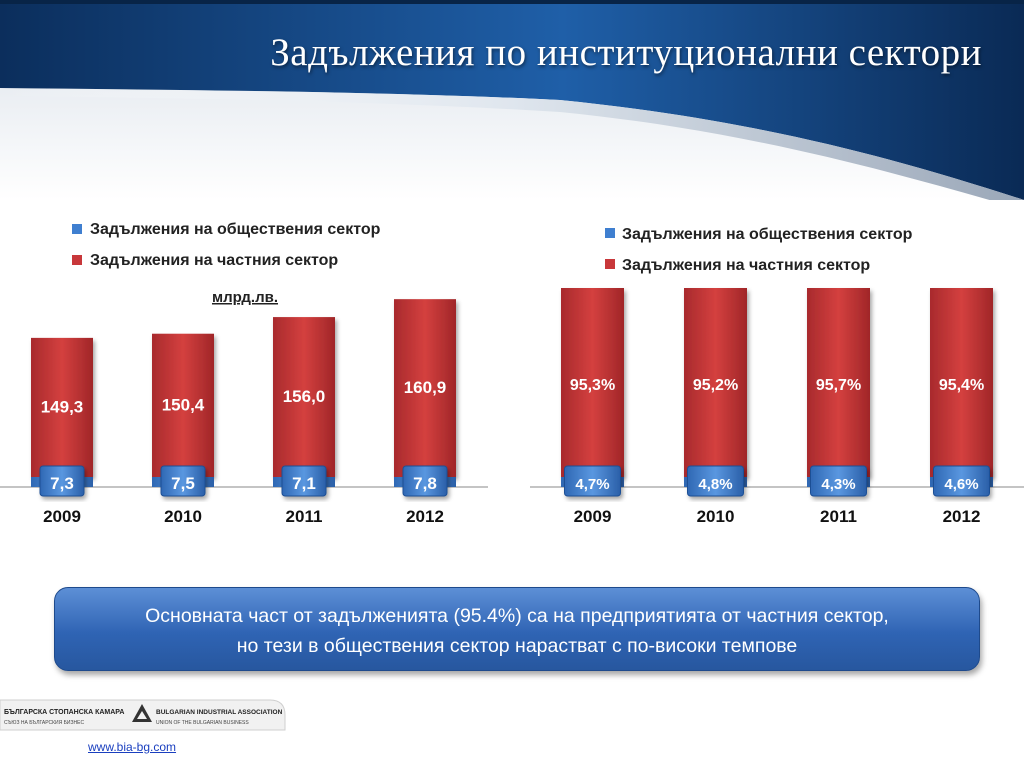 The image size is (1024, 768). What do you see at coordinates (304, 483) in the screenshot?
I see `data-label-public-2011: 7,1` at bounding box center [304, 483].